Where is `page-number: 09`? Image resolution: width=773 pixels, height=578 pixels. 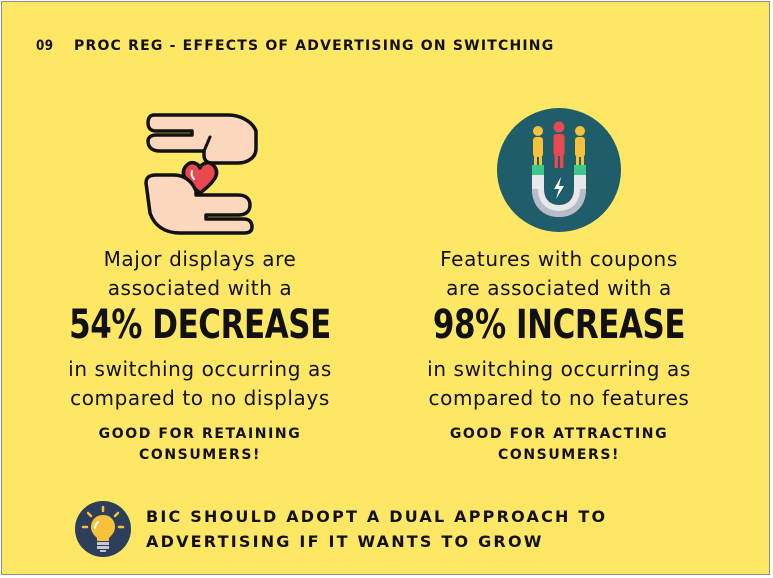 page-number: 09 is located at coordinates (45, 46).